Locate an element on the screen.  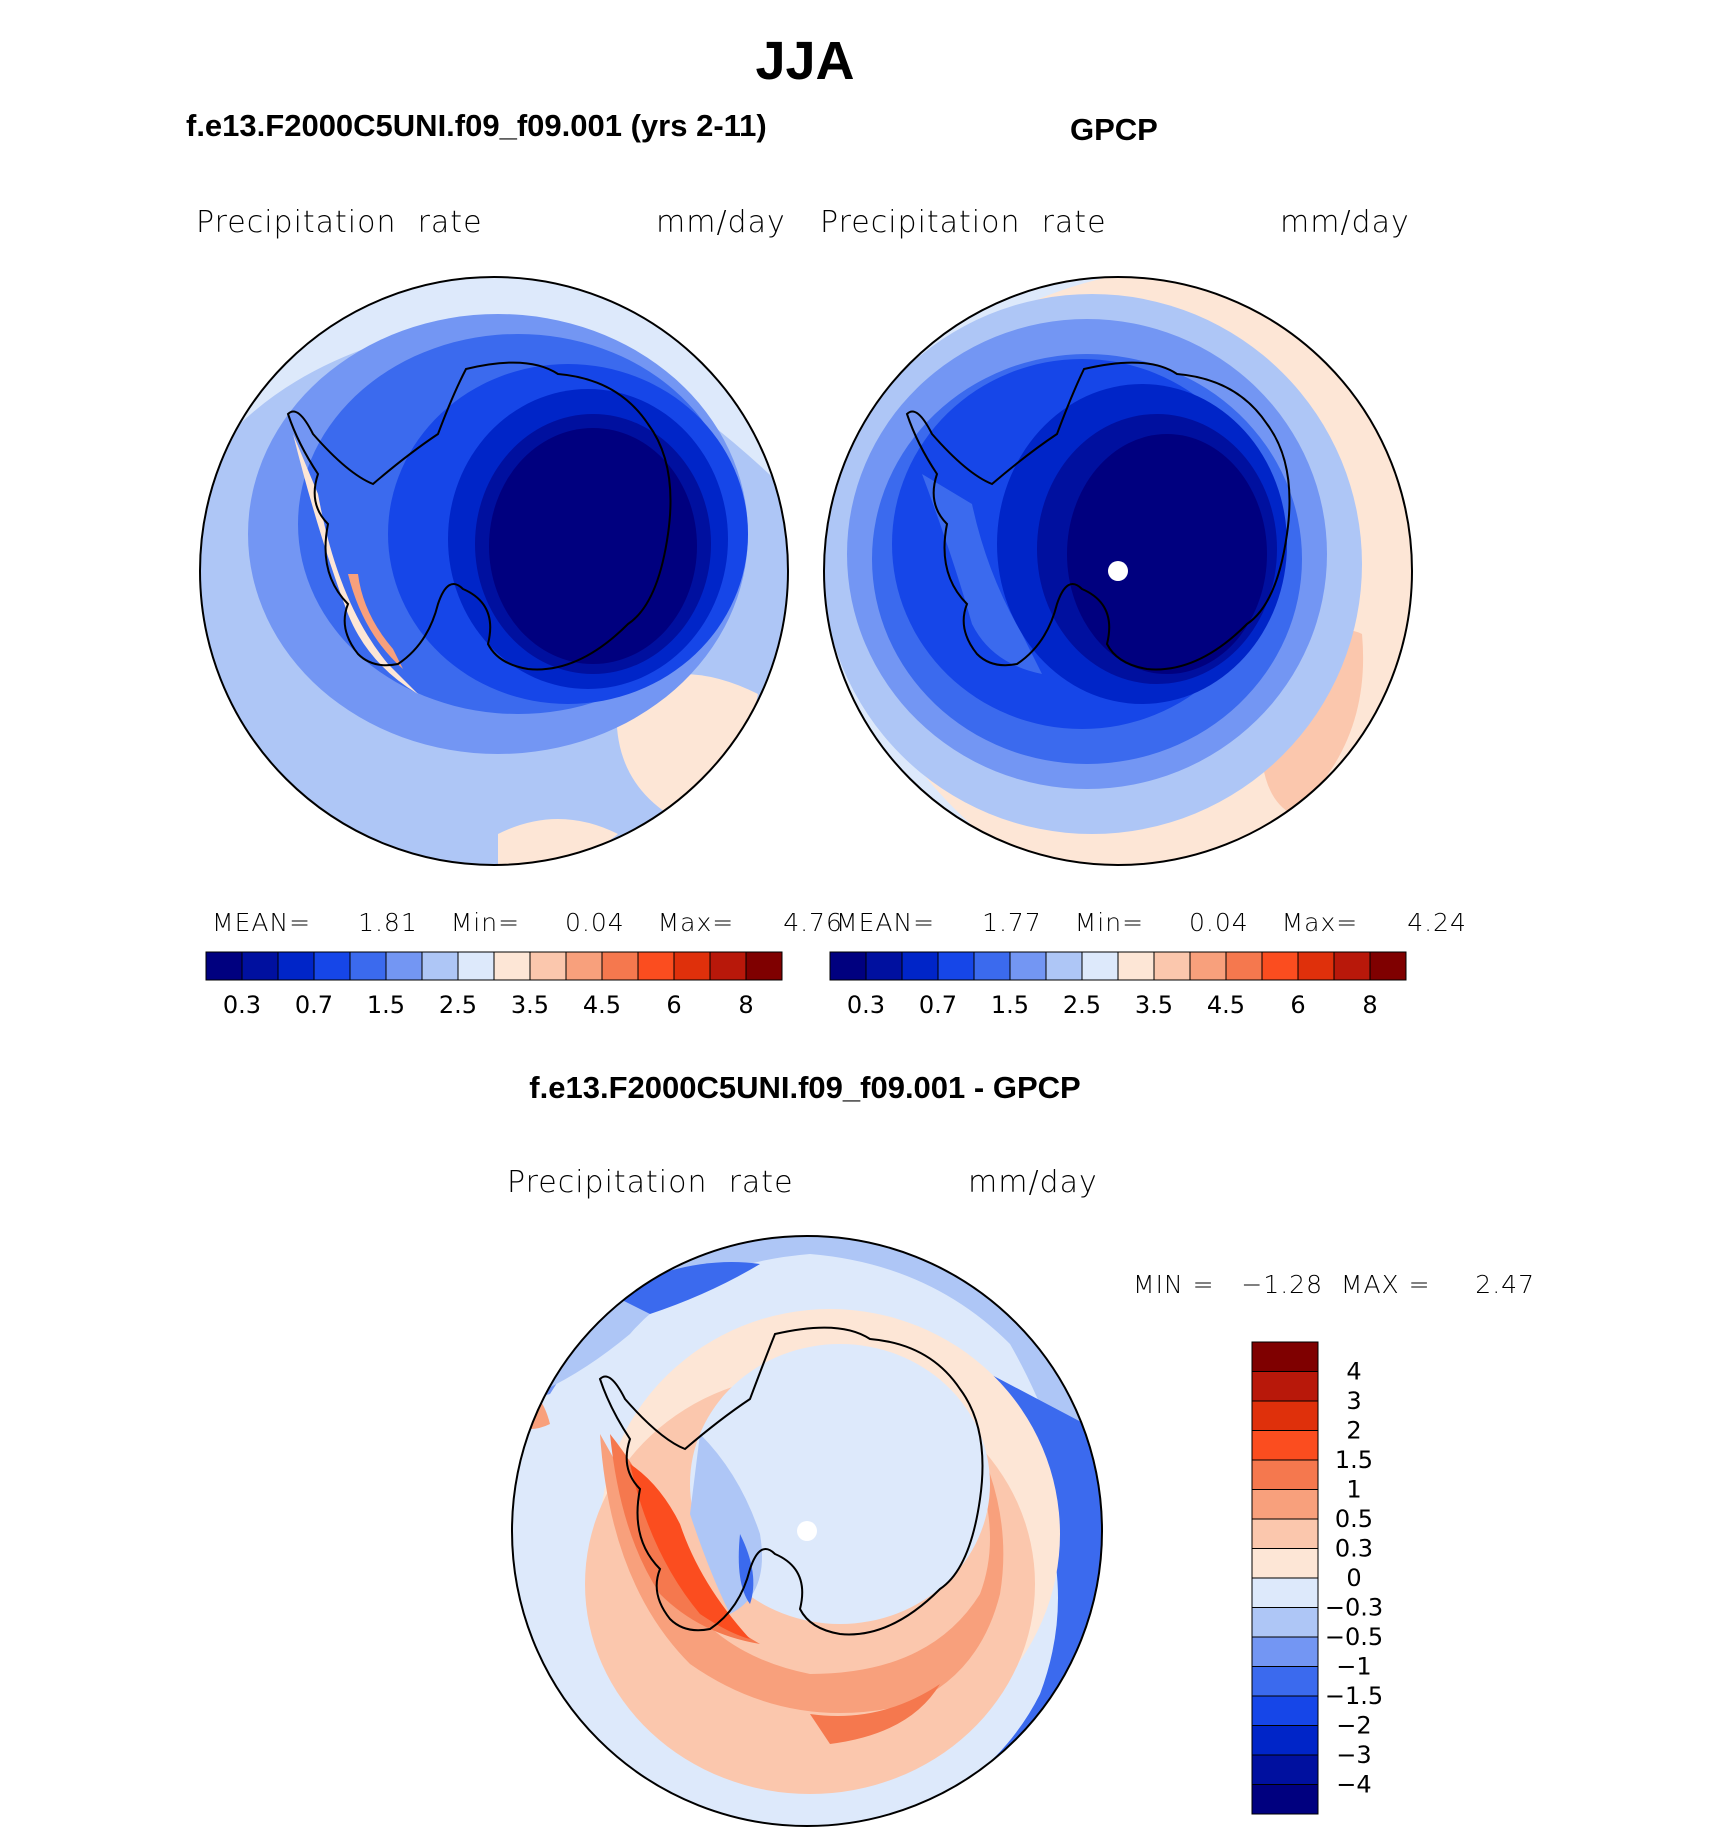
diff-colorbar-tick-label: 2 is located at coordinates (1353, 1431).